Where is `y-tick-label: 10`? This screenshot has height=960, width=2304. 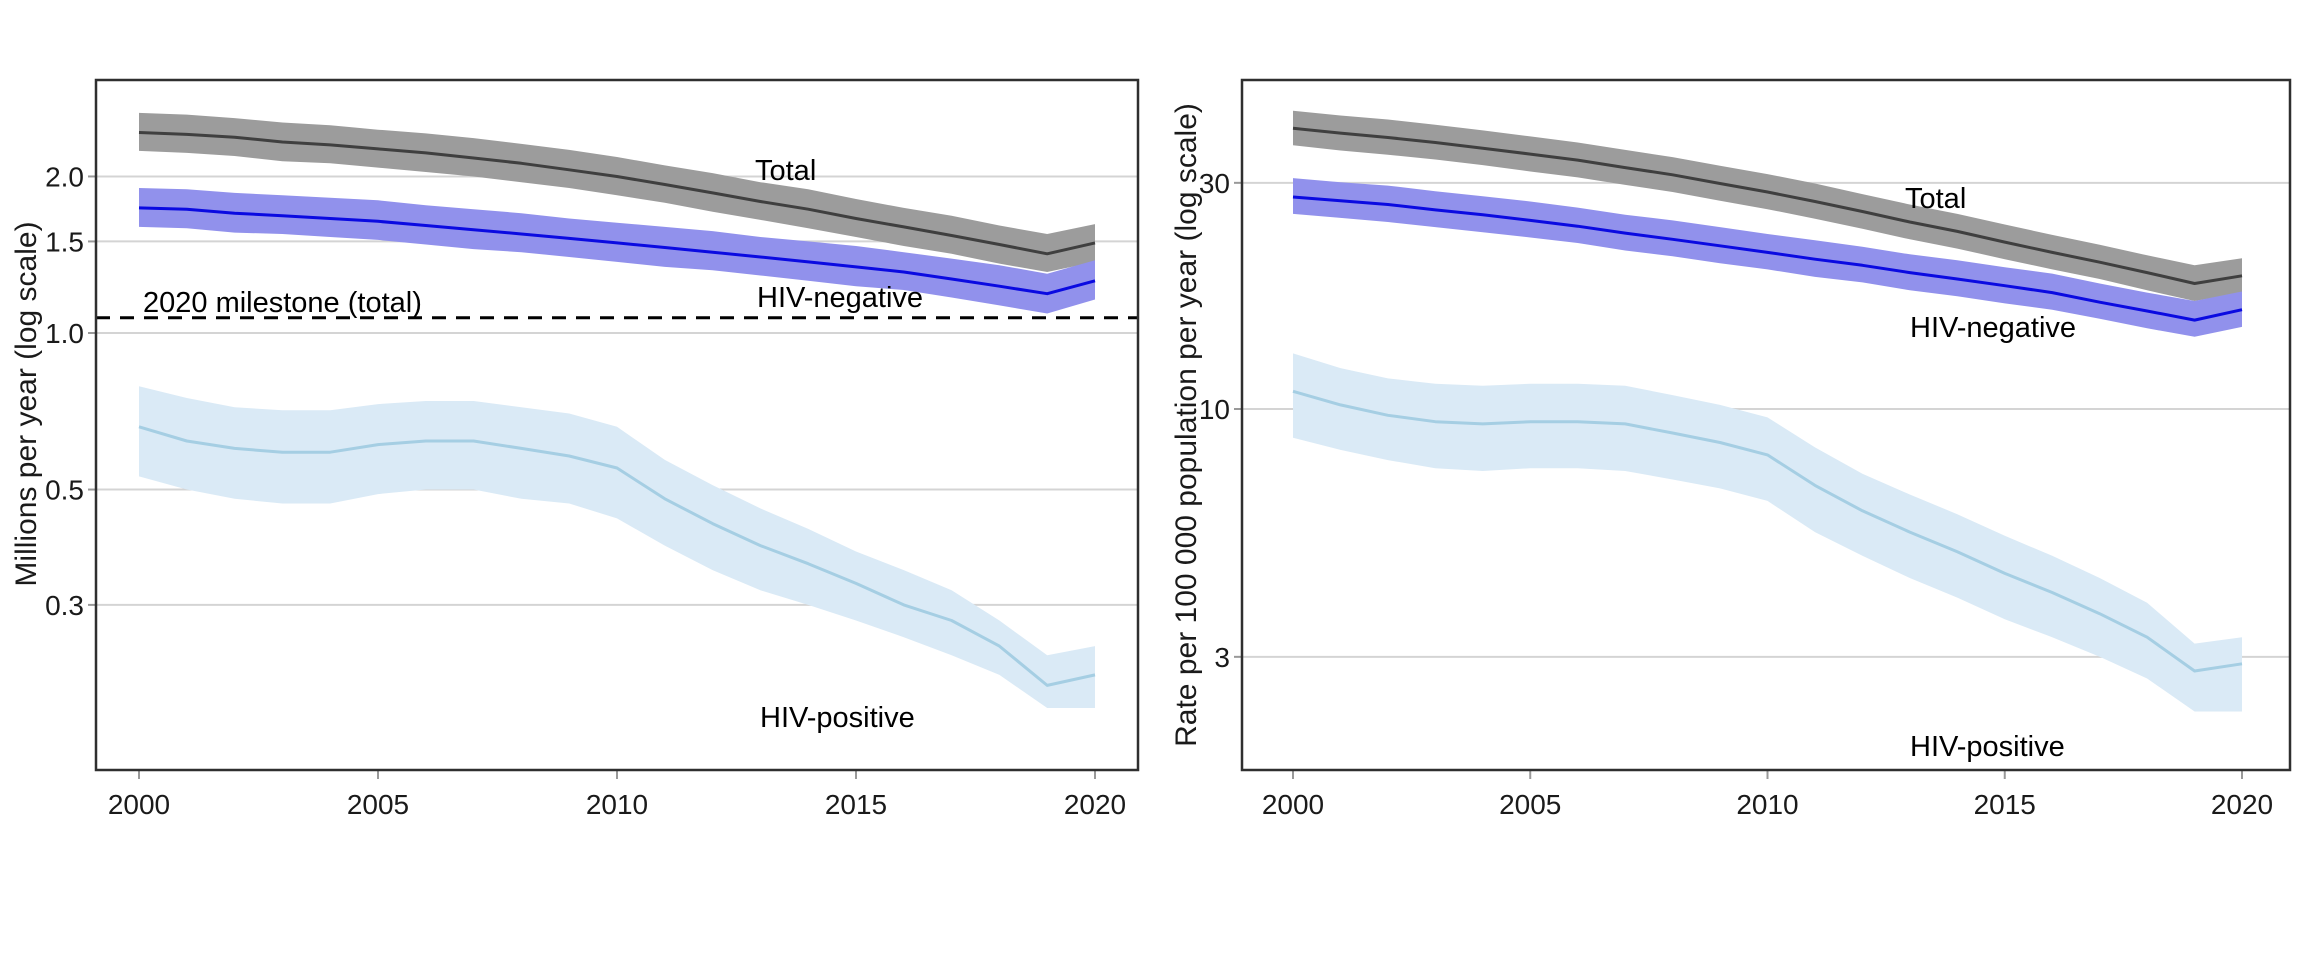
y-tick-label: 10 is located at coordinates (1214, 409).